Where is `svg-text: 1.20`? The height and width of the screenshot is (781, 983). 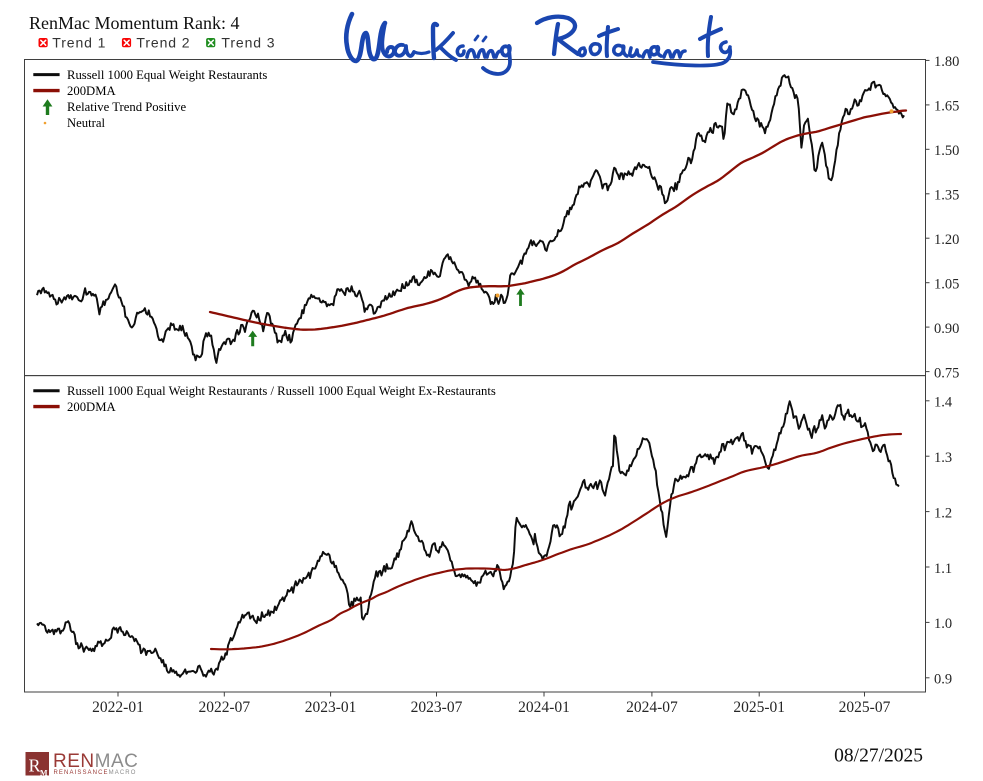
svg-text: 1.20 is located at coordinates (946, 240).